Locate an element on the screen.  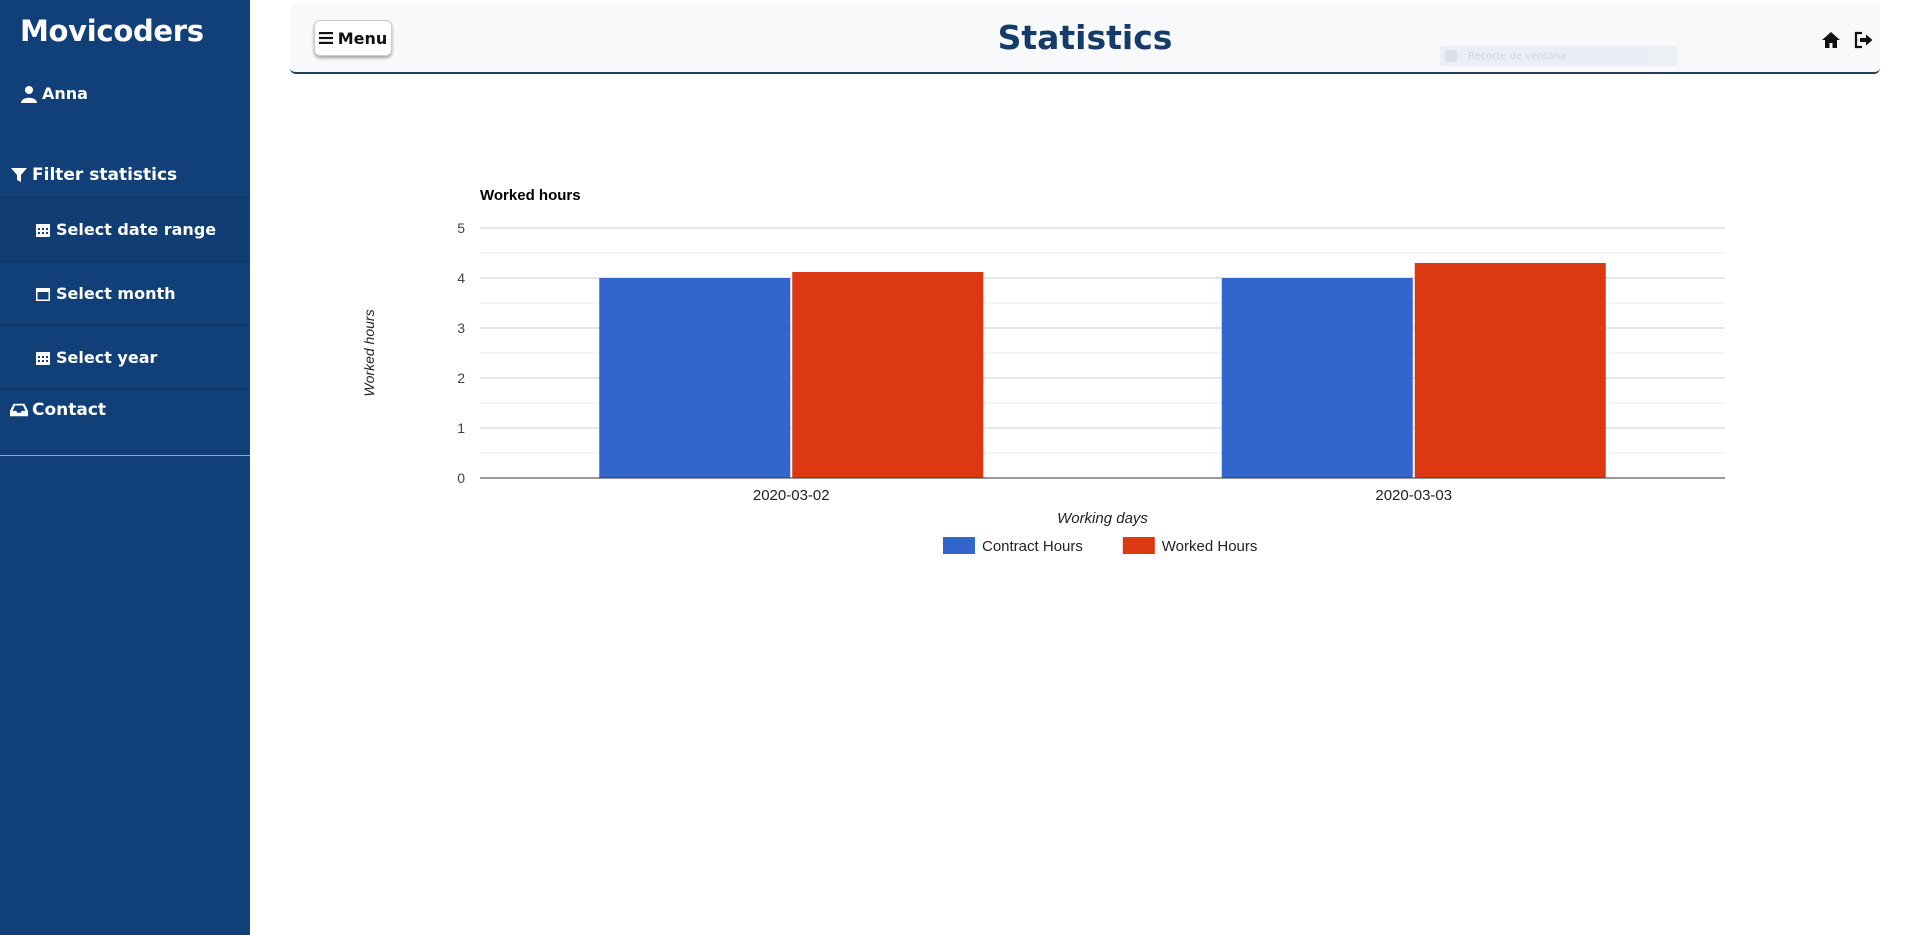
sidebar-divider is located at coordinates (125, 455).